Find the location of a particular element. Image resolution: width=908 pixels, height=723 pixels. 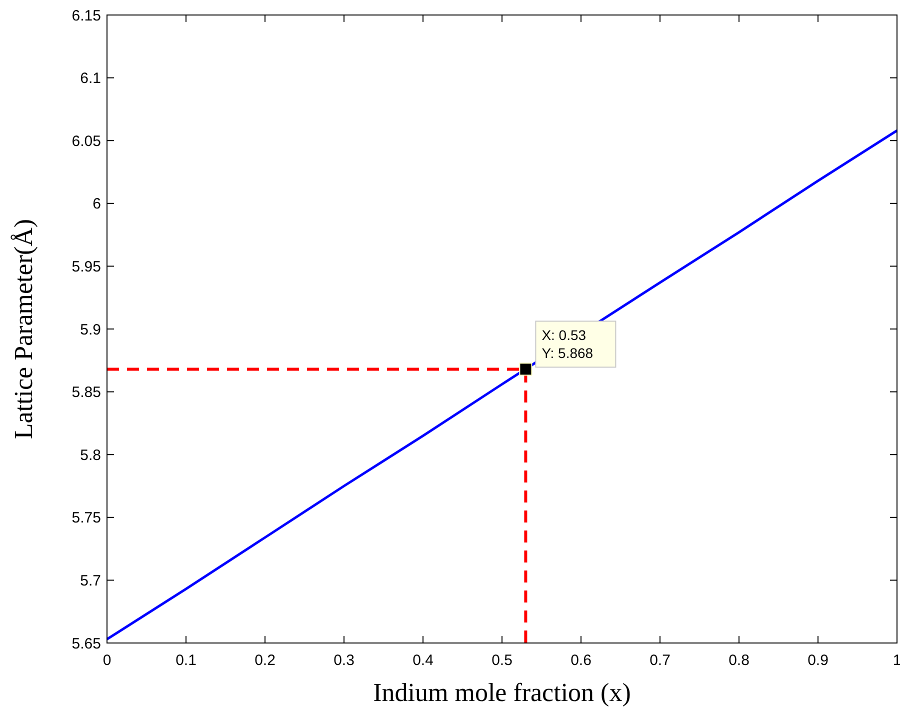

x-tick-label: 0.3 is located at coordinates (344, 660).